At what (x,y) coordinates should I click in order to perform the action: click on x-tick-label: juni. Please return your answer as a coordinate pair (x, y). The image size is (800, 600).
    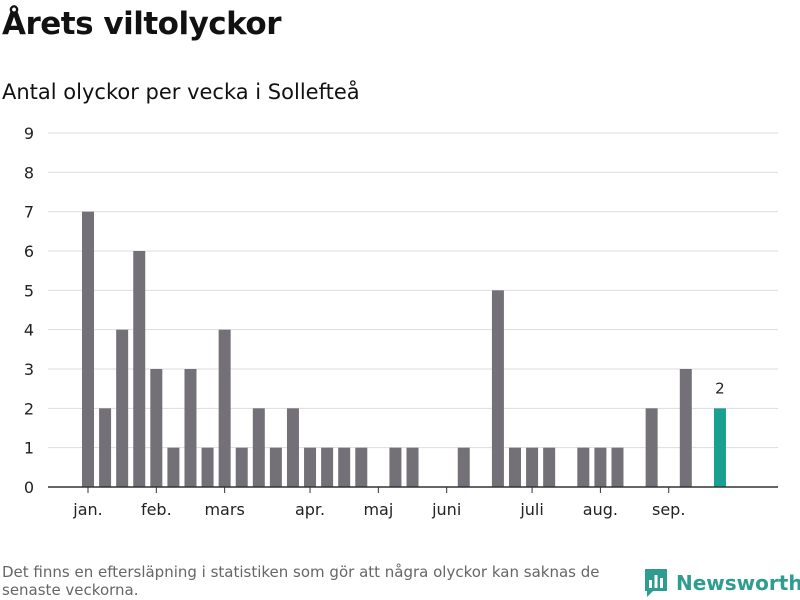
    Looking at the image, I should click on (446, 509).